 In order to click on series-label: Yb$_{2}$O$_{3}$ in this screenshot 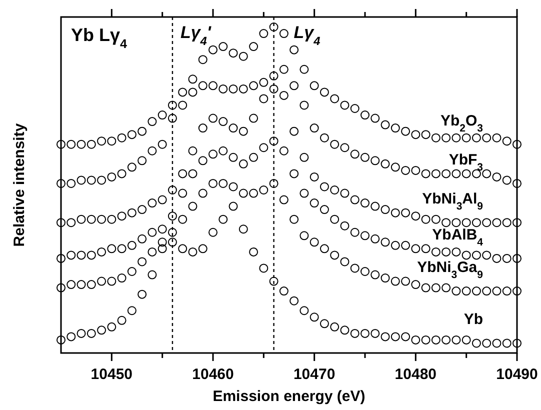, I will do `click(462, 123)`.